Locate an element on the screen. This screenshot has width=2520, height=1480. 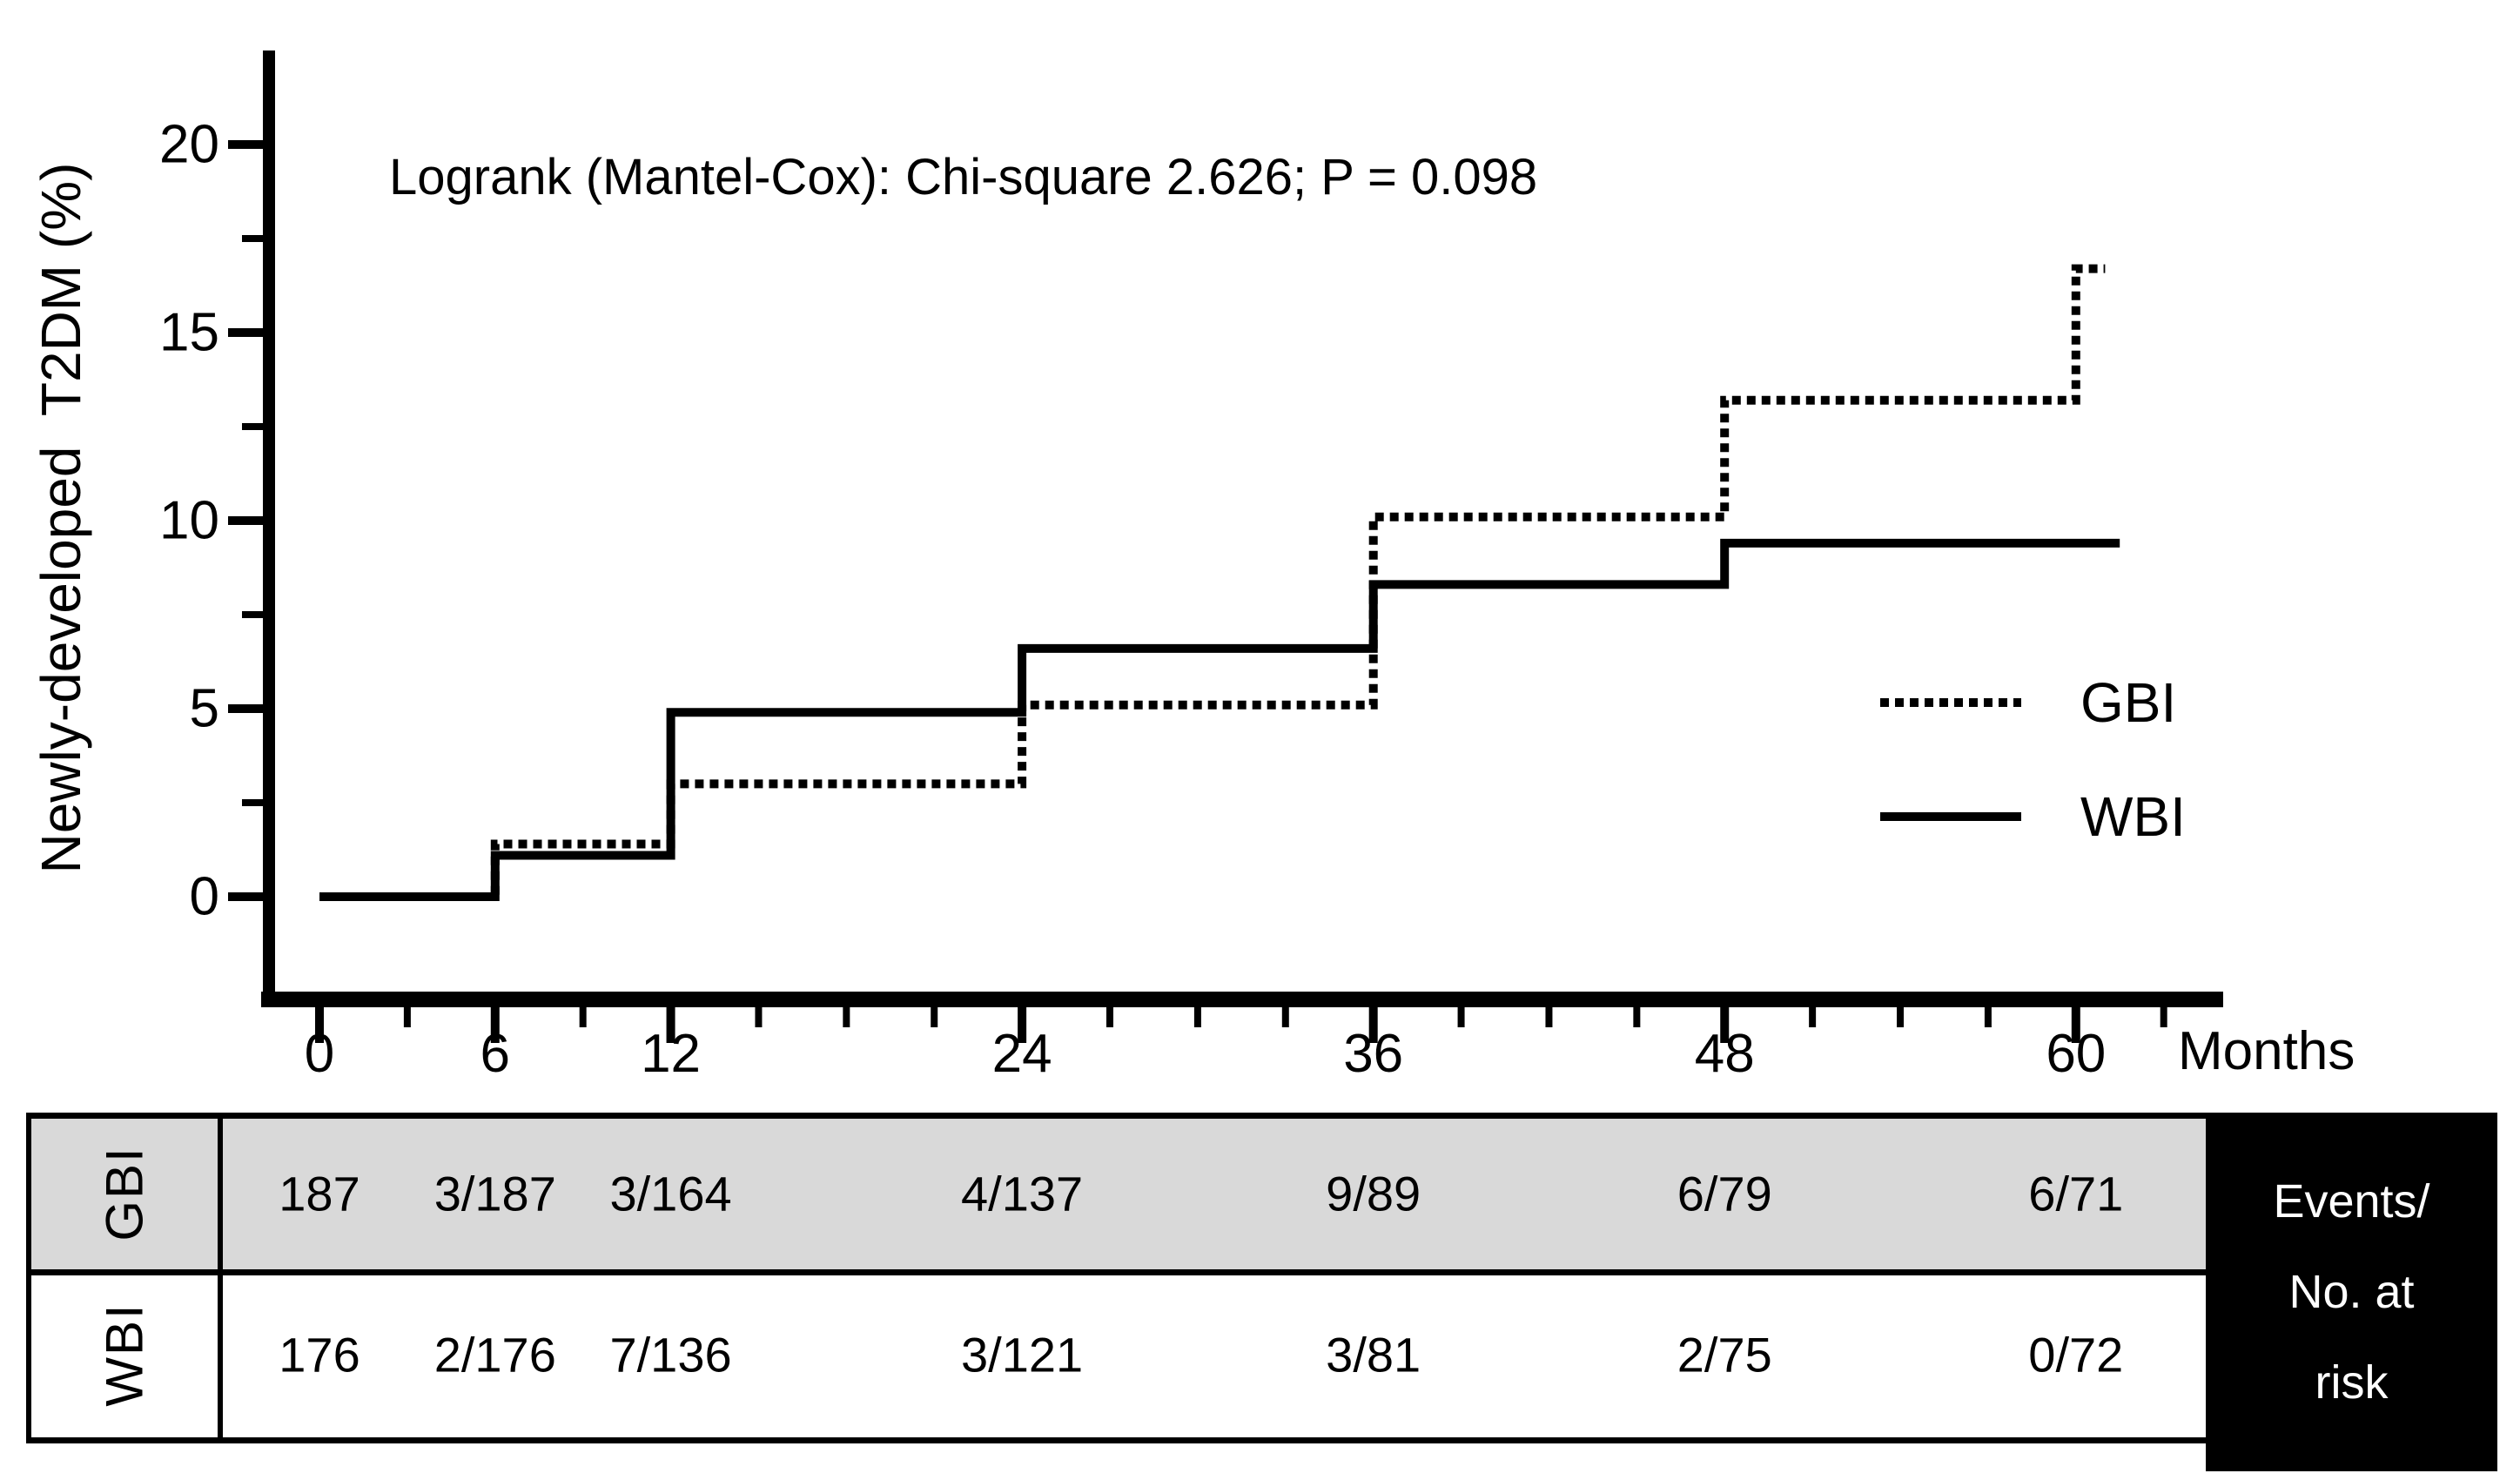
events-header-line-3: risk is located at coordinates (2352, 1383).